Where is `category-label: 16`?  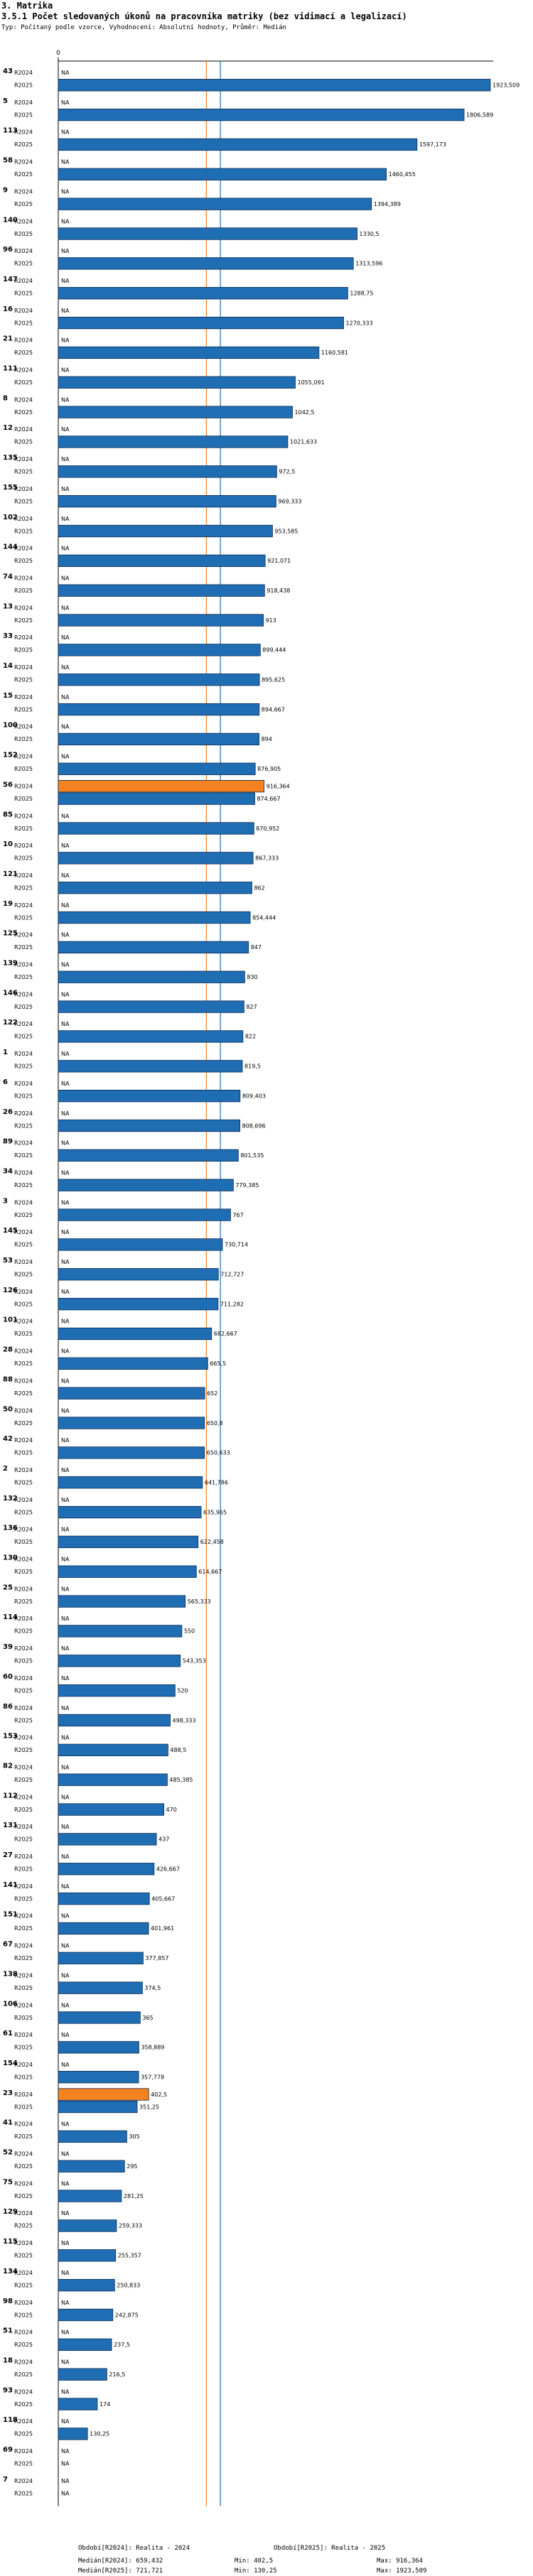
category-label: 16 is located at coordinates (8, 309).